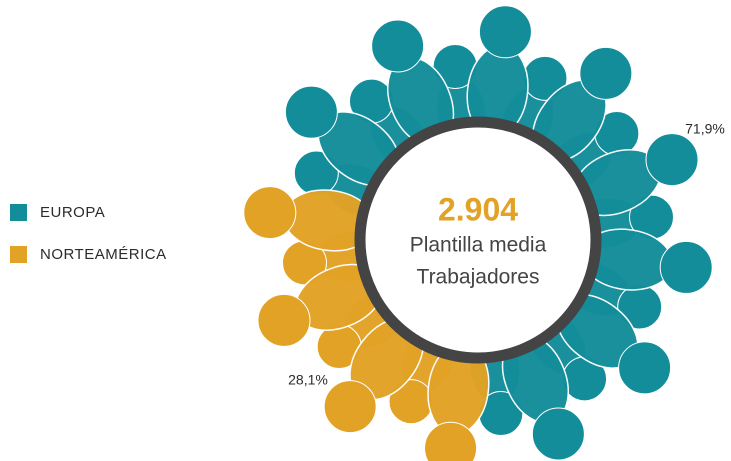 This screenshot has height=461, width=731. What do you see at coordinates (308, 380) in the screenshot?
I see `value-label: 28,1%` at bounding box center [308, 380].